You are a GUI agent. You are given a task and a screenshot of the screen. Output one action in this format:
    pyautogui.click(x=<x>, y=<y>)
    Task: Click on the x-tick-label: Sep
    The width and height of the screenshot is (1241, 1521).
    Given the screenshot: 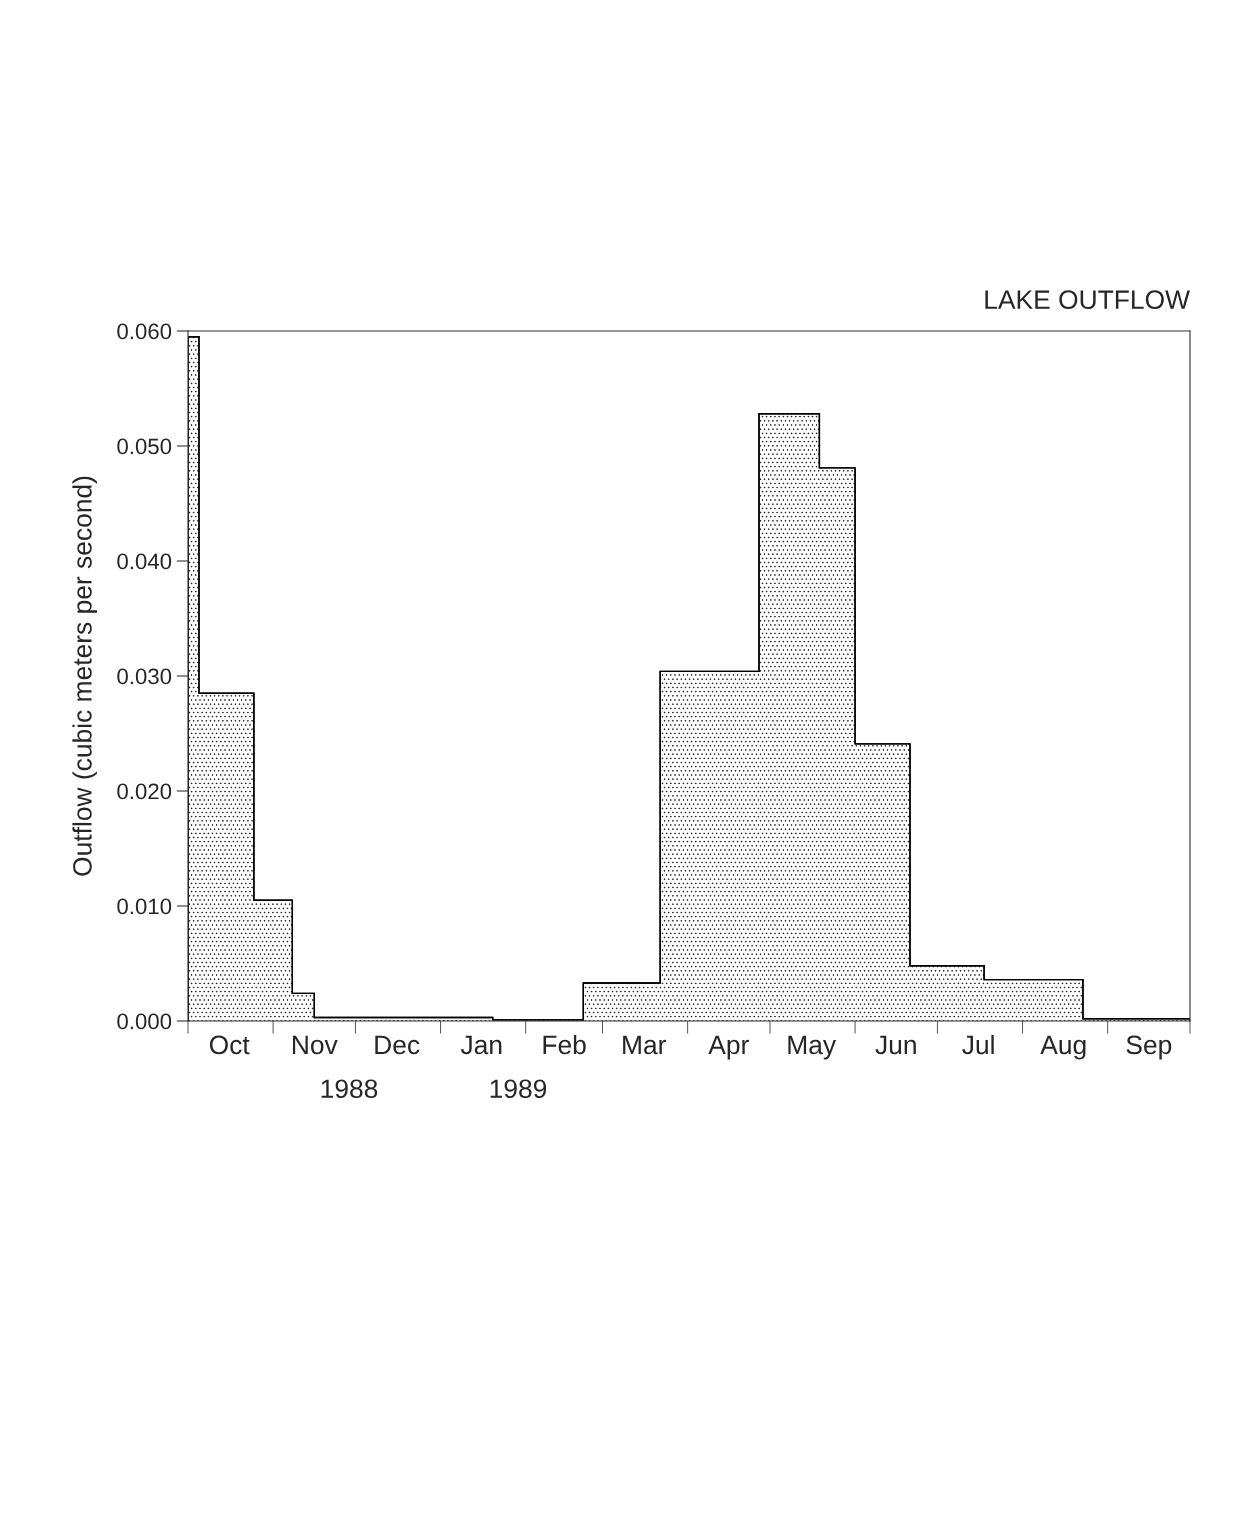 What is the action you would take?
    pyautogui.click(x=1149, y=1047)
    